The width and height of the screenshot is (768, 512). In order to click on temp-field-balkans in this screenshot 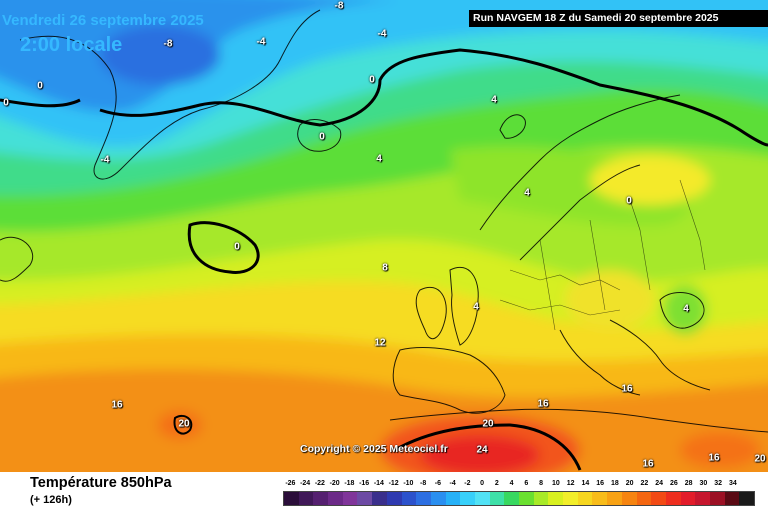, I will do `click(610, 300)`.